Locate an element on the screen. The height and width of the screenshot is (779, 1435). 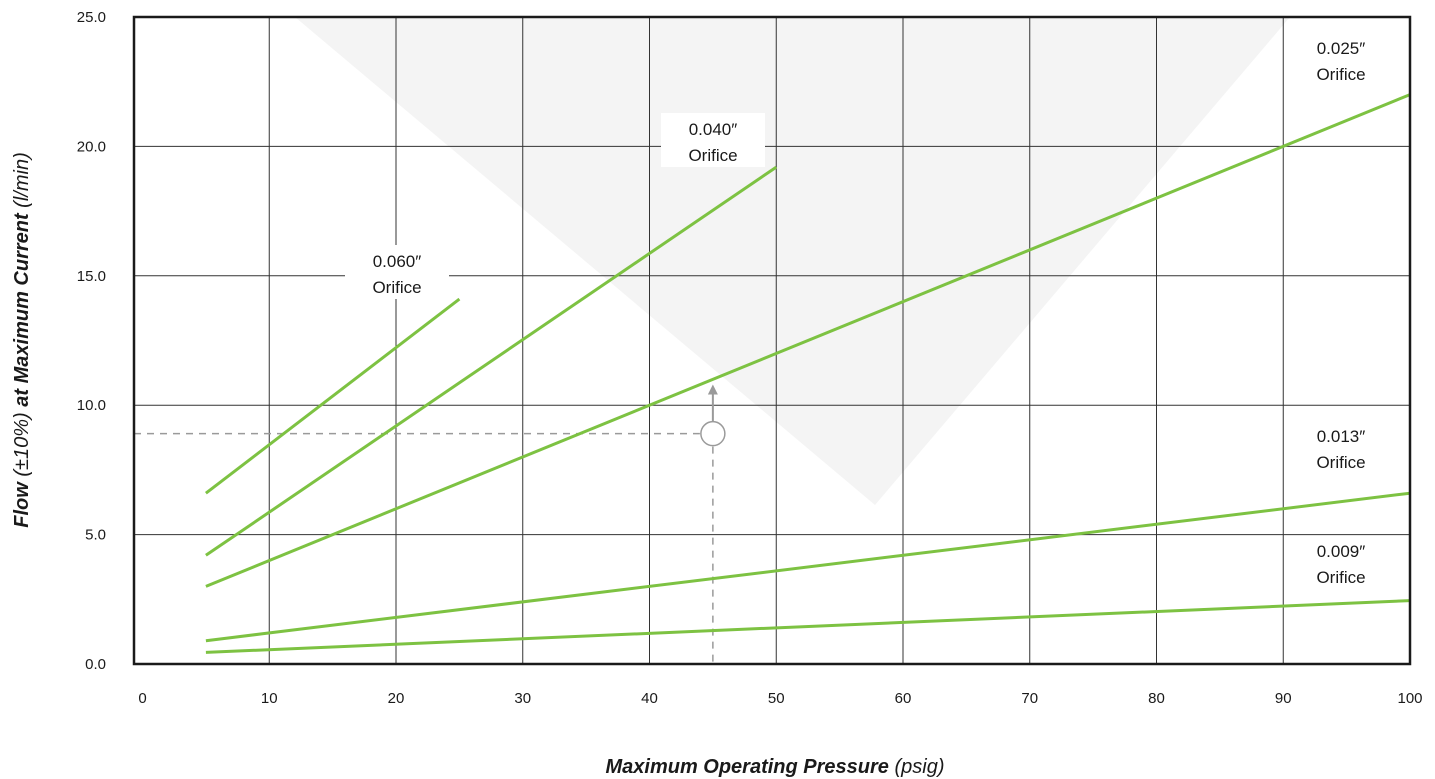
x-tick-label: 30 is located at coordinates (522, 698).